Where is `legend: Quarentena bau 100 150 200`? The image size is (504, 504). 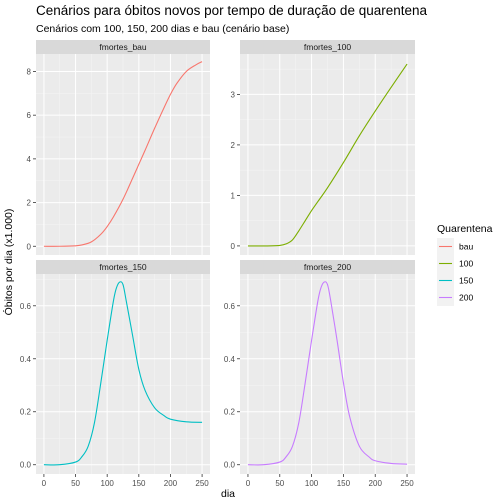
legend: Quarentena bau 100 150 200 is located at coordinates (465, 264).